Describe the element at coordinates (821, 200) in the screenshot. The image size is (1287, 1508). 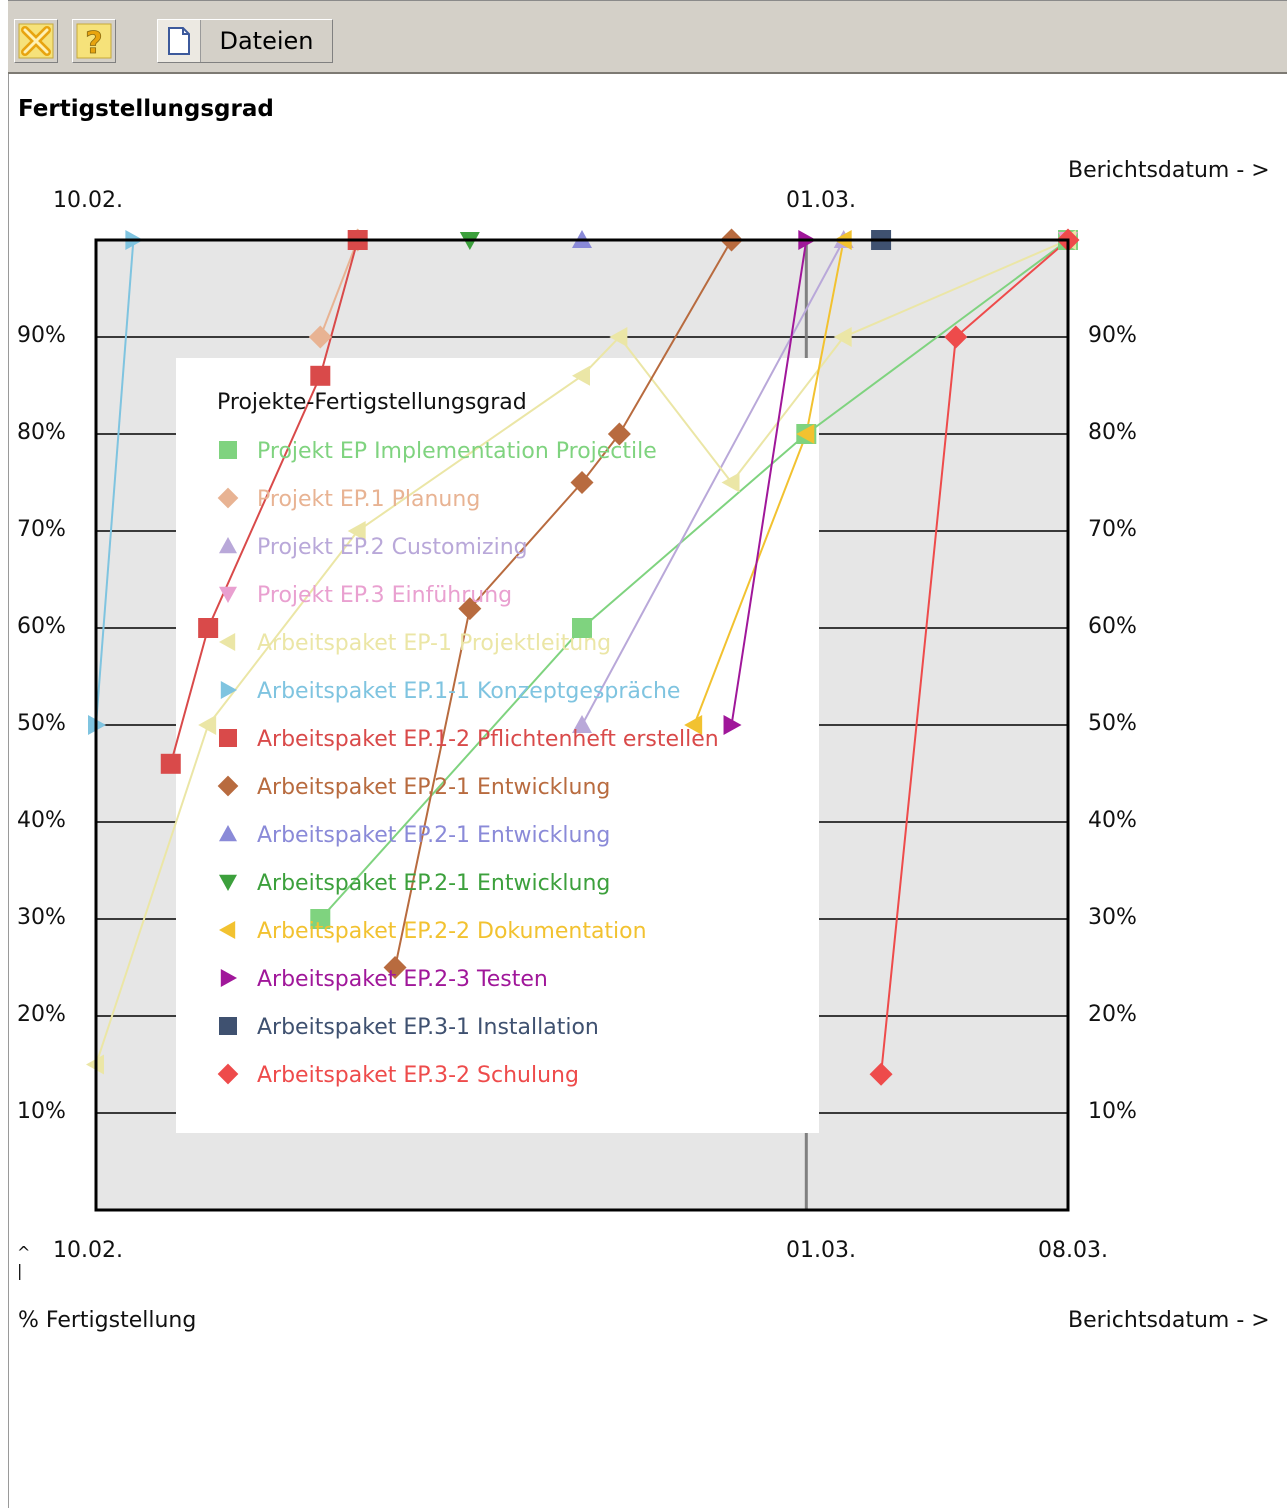
I see `x-tick-top-1: 01.03.` at that location.